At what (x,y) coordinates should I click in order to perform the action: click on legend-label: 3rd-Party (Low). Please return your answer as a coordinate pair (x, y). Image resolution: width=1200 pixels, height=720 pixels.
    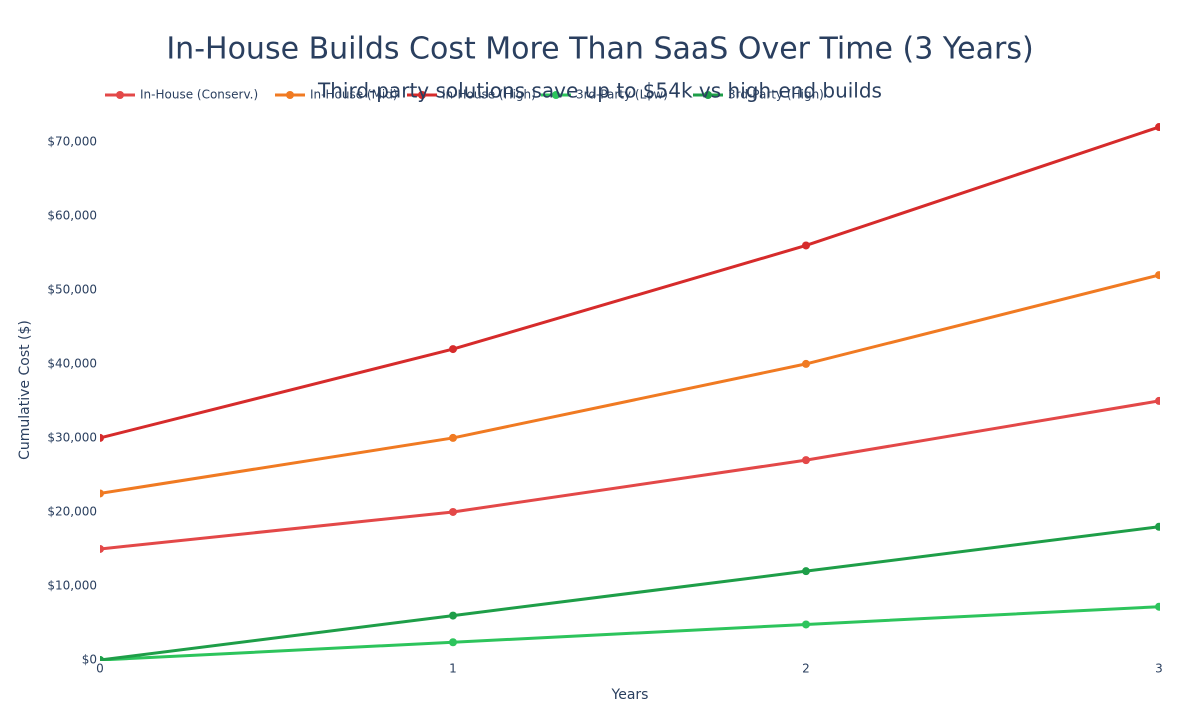
    Looking at the image, I should click on (622, 95).